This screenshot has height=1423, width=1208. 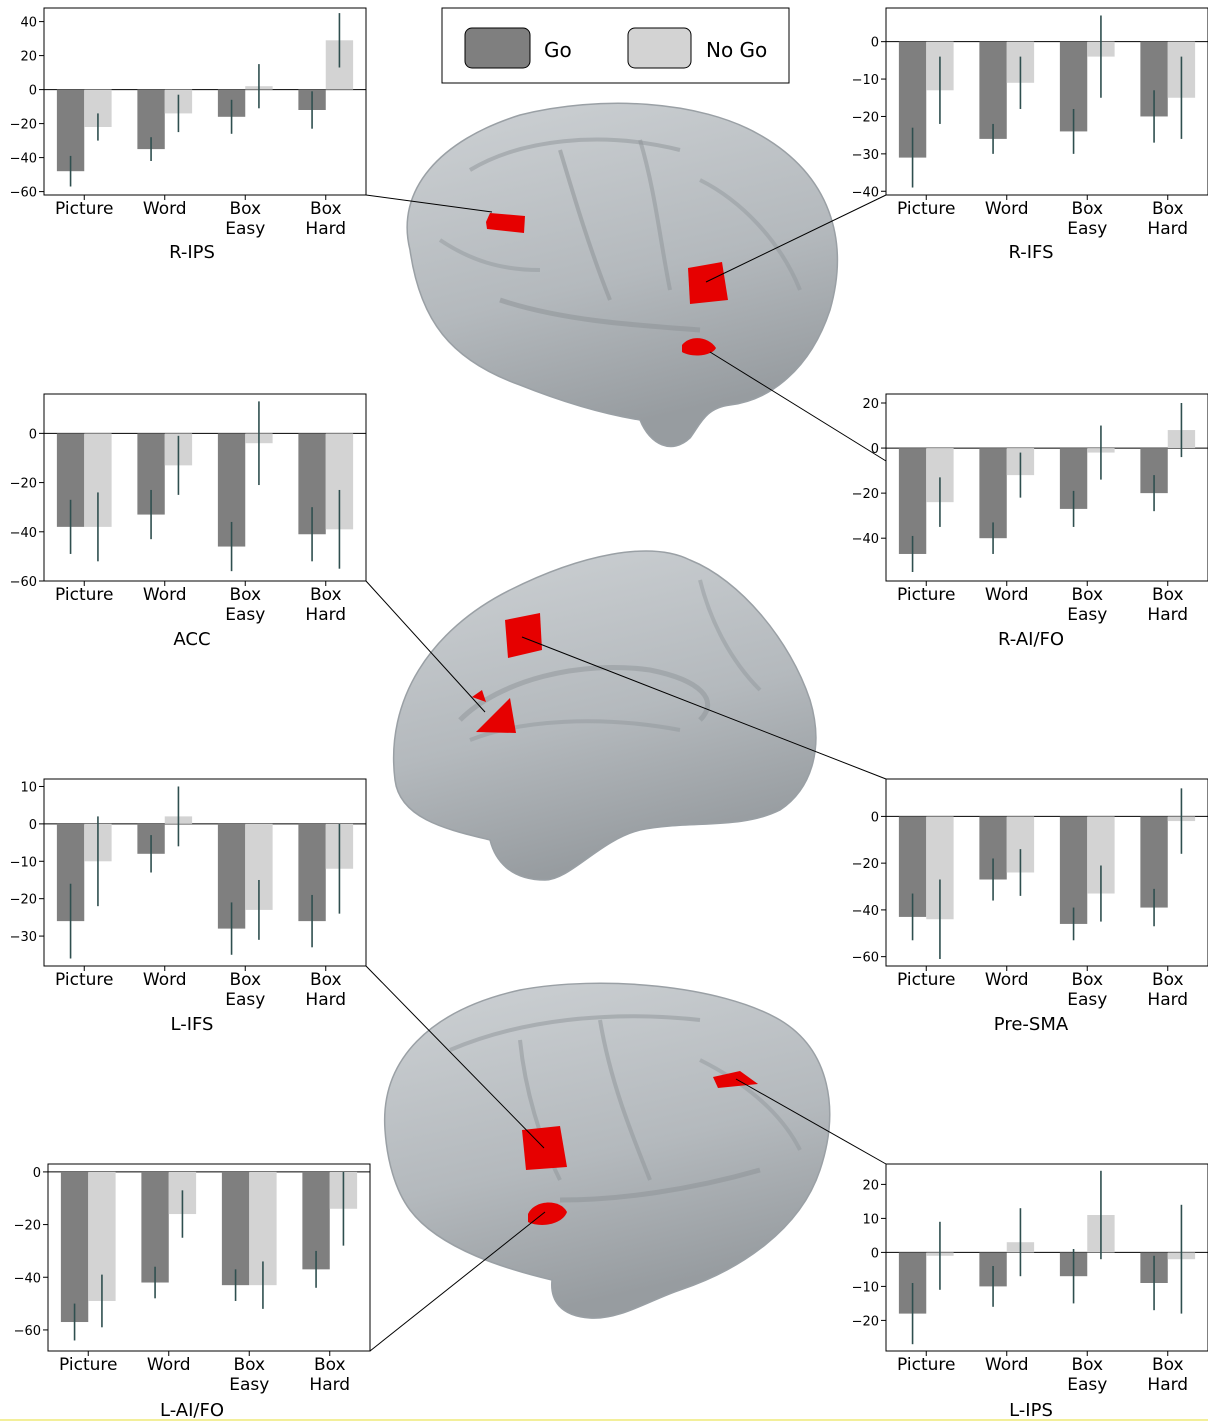 What do you see at coordinates (699, 347) in the screenshot?
I see `roi-r-aifo` at bounding box center [699, 347].